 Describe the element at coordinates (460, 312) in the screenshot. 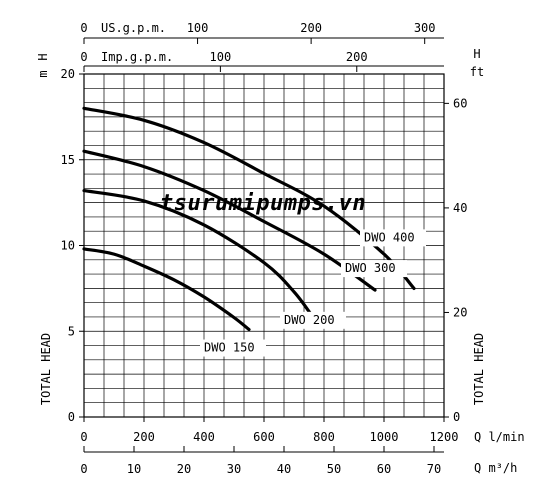

I see `right-tick-label: 20` at that location.